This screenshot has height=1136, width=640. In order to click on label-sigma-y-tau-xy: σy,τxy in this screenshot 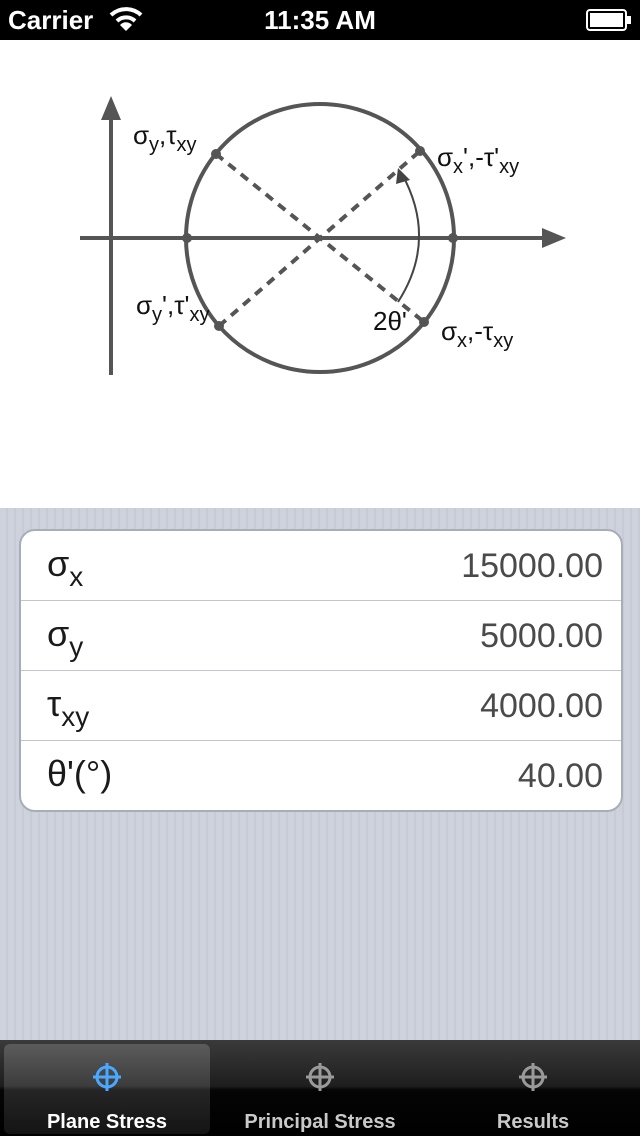, I will do `click(165, 138)`.